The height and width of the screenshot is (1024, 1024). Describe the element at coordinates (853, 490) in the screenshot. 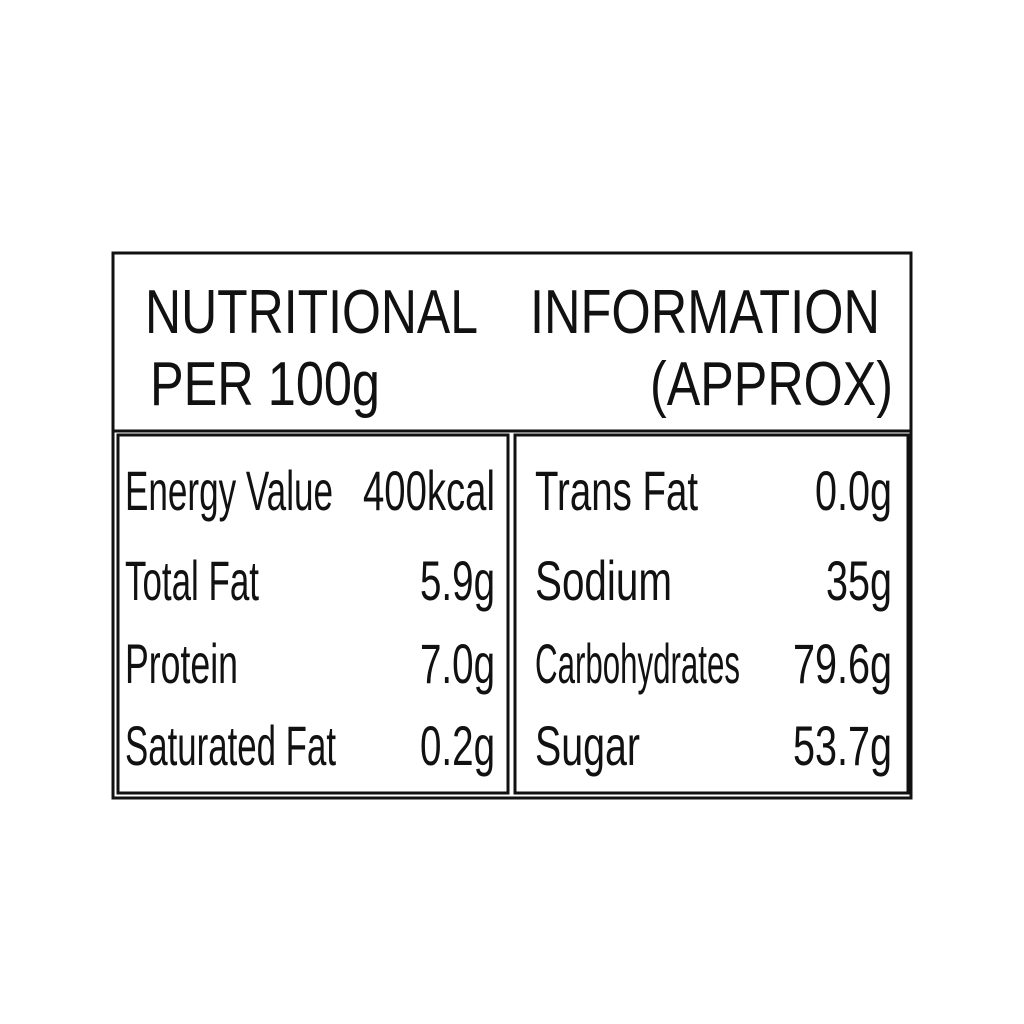

I see `nutrient-value: 0.0g` at that location.